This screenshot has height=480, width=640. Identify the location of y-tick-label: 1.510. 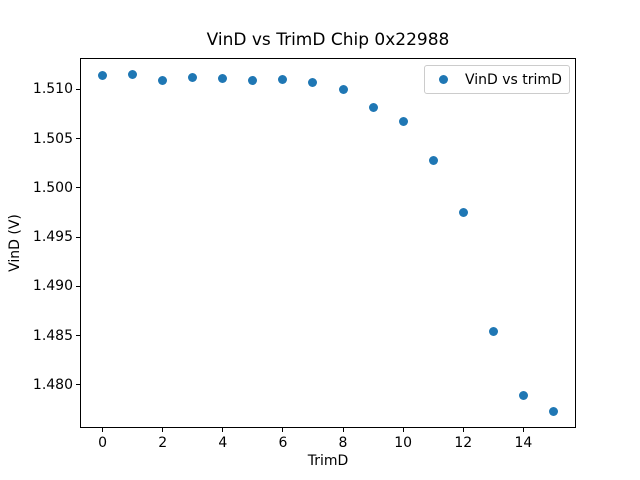
(52, 89).